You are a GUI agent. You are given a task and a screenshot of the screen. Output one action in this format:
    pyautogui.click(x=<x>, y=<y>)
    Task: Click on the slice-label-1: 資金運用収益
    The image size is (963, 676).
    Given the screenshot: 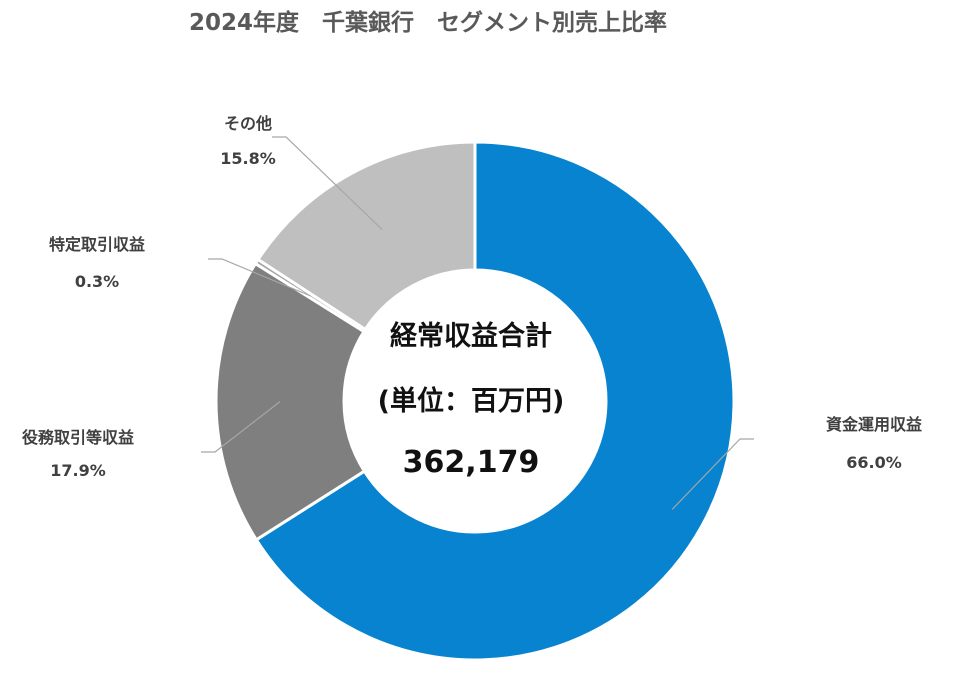 What is the action you would take?
    pyautogui.click(x=874, y=424)
    